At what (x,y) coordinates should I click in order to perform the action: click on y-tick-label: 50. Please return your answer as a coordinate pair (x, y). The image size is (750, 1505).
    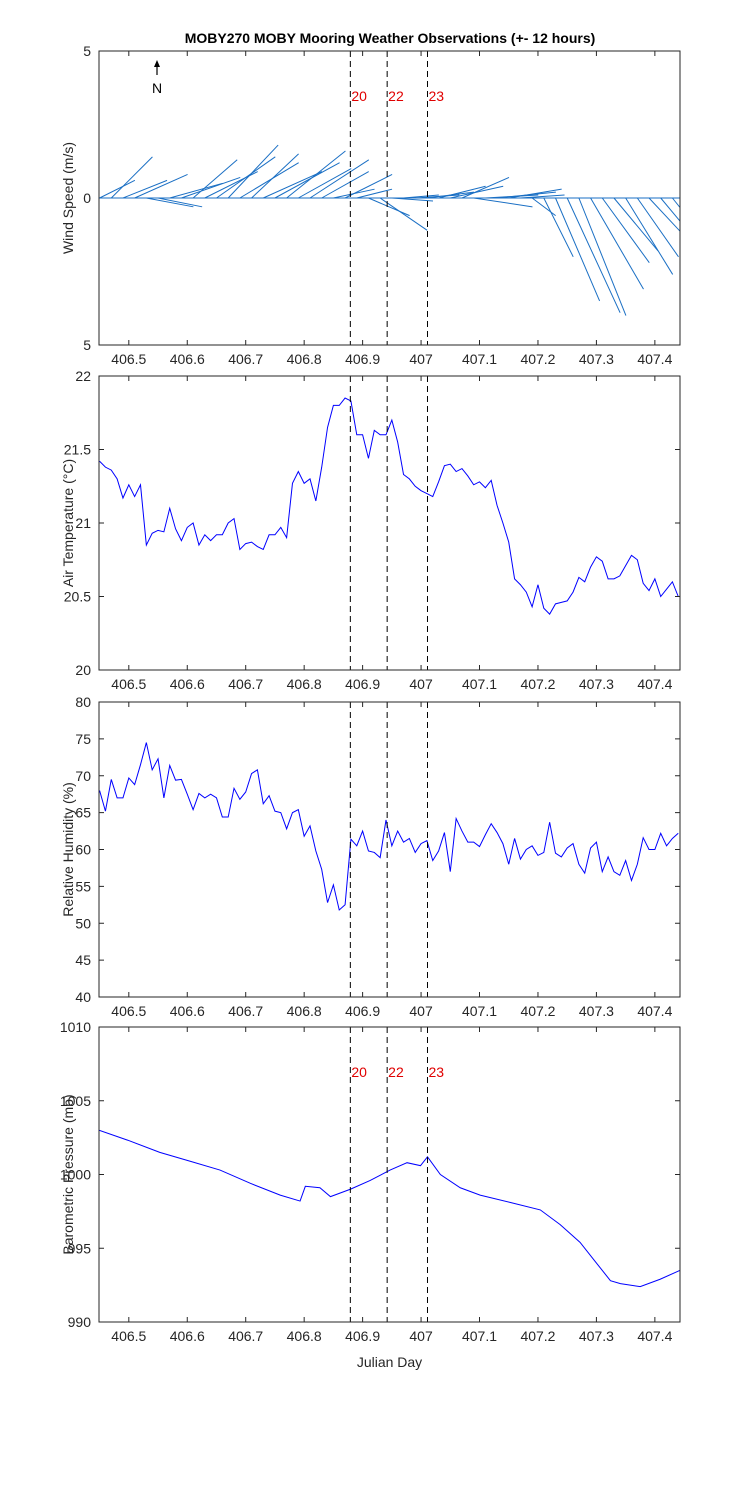
    Looking at the image, I should click on (83, 923).